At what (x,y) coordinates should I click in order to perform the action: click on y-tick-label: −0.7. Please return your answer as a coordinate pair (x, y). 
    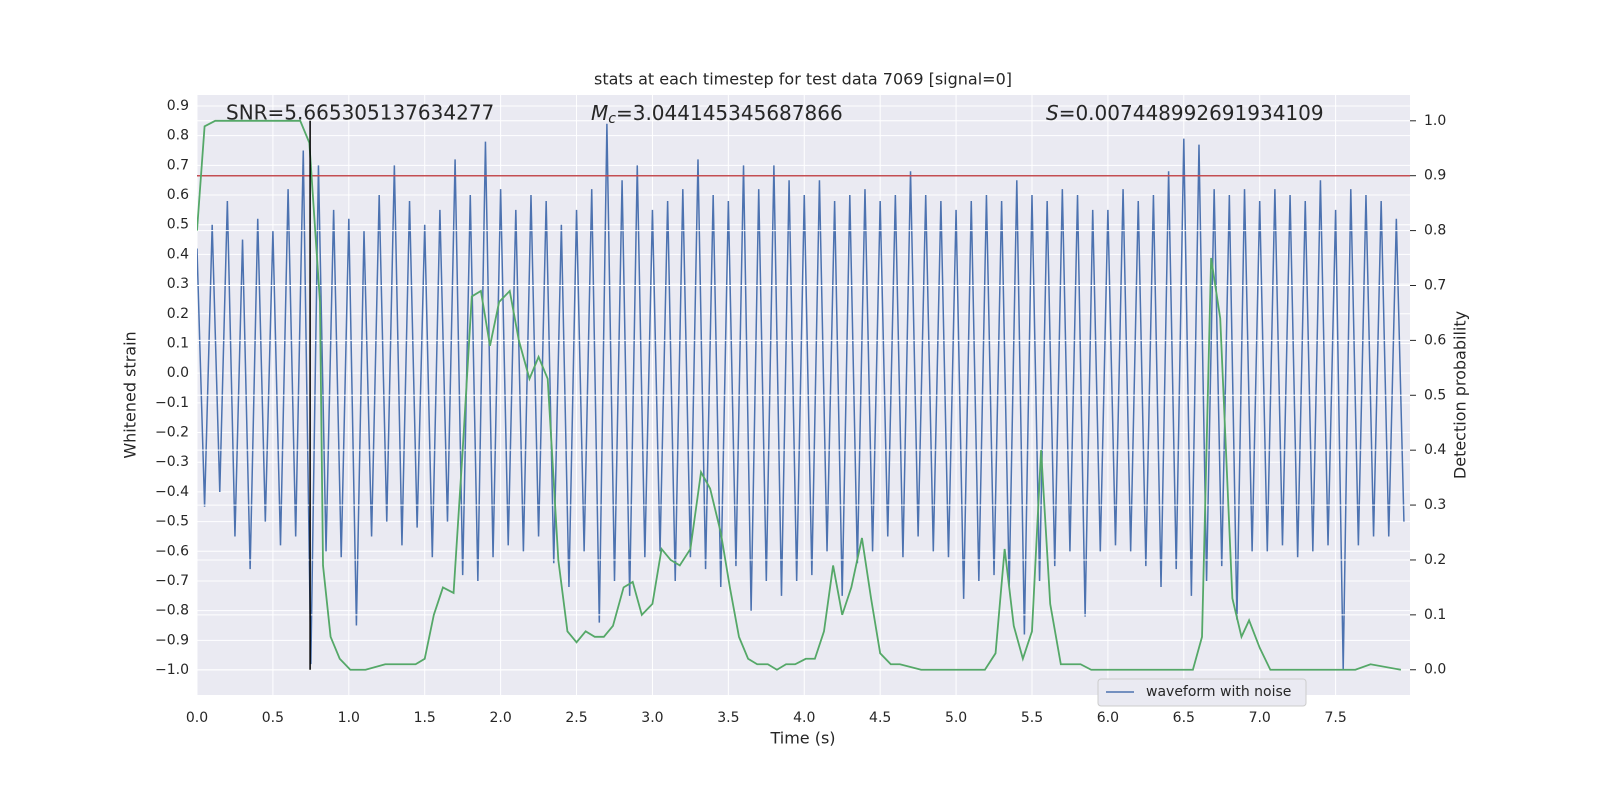
    Looking at the image, I should click on (172, 581).